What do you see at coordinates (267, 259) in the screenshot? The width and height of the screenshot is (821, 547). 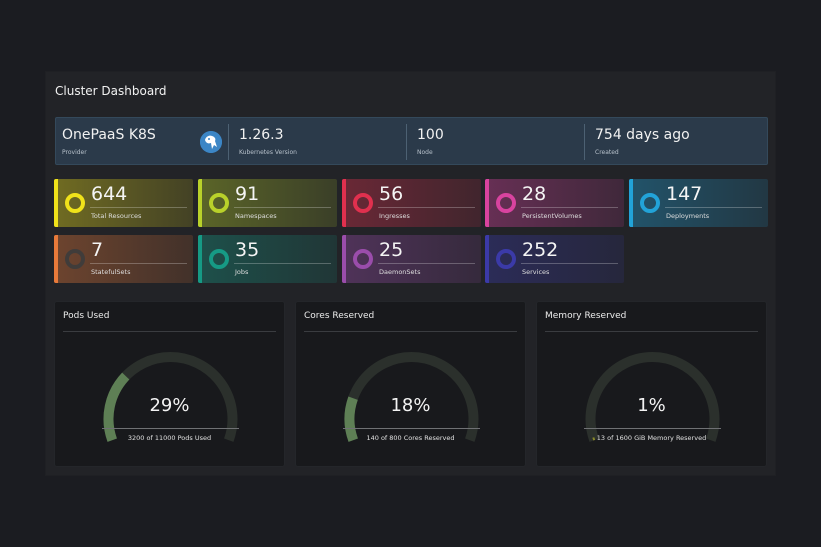 I see `stat-jobs: 35 Jobs` at bounding box center [267, 259].